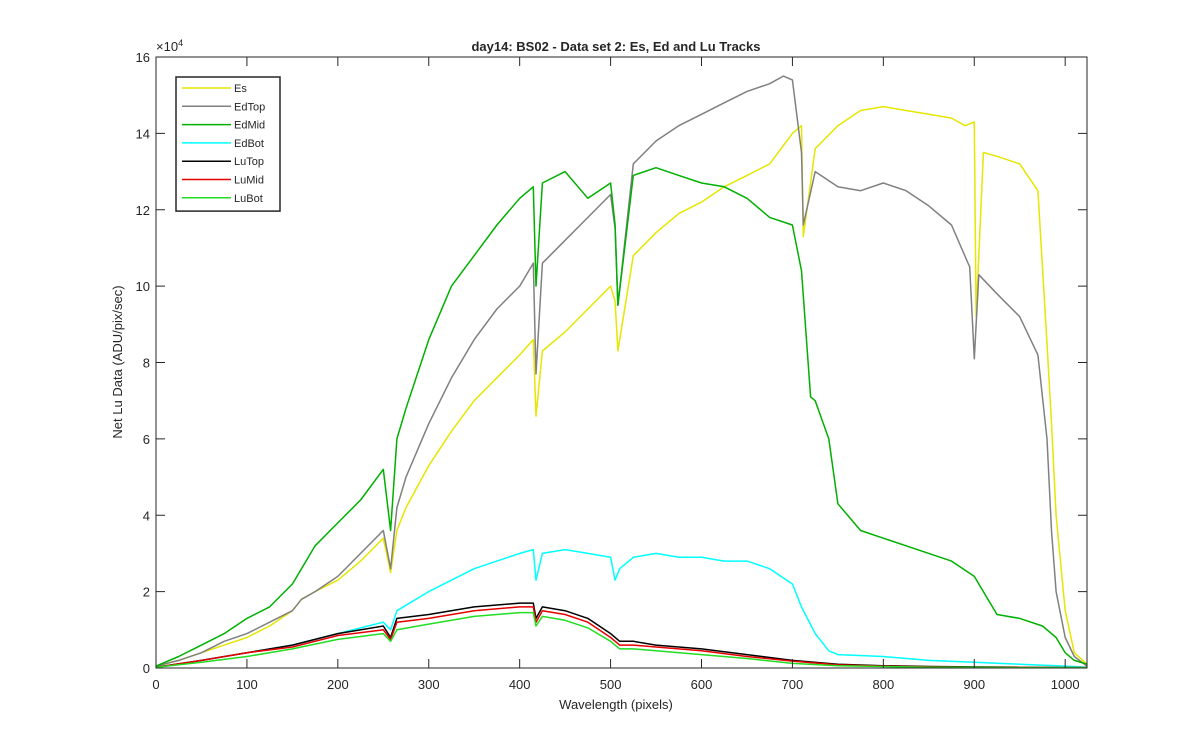 This screenshot has width=1200, height=755. Describe the element at coordinates (240, 89) in the screenshot. I see `legend-label-es: Es` at that location.